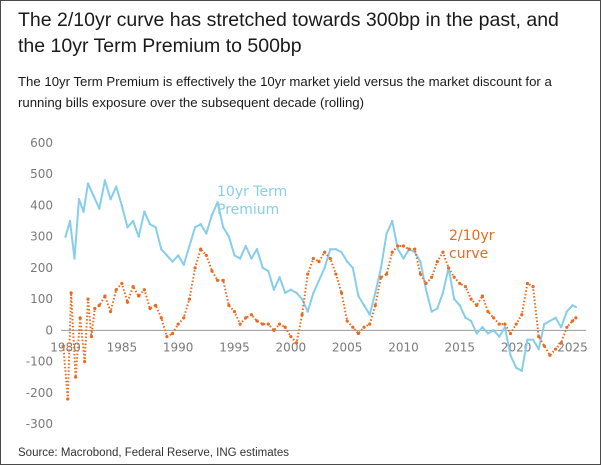 Image resolution: width=601 pixels, height=465 pixels. I want to click on curve-2-10-label: 2/10yr curve, so click(472, 245).